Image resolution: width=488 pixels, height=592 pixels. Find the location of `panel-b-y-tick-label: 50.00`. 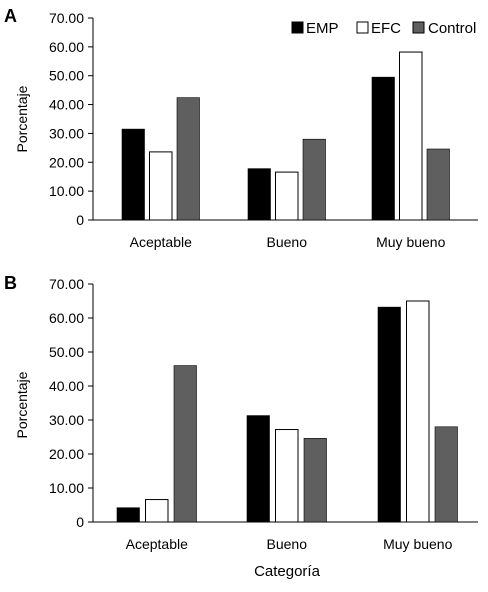

panel-b-y-tick-label: 50.00 is located at coordinates (66, 352).